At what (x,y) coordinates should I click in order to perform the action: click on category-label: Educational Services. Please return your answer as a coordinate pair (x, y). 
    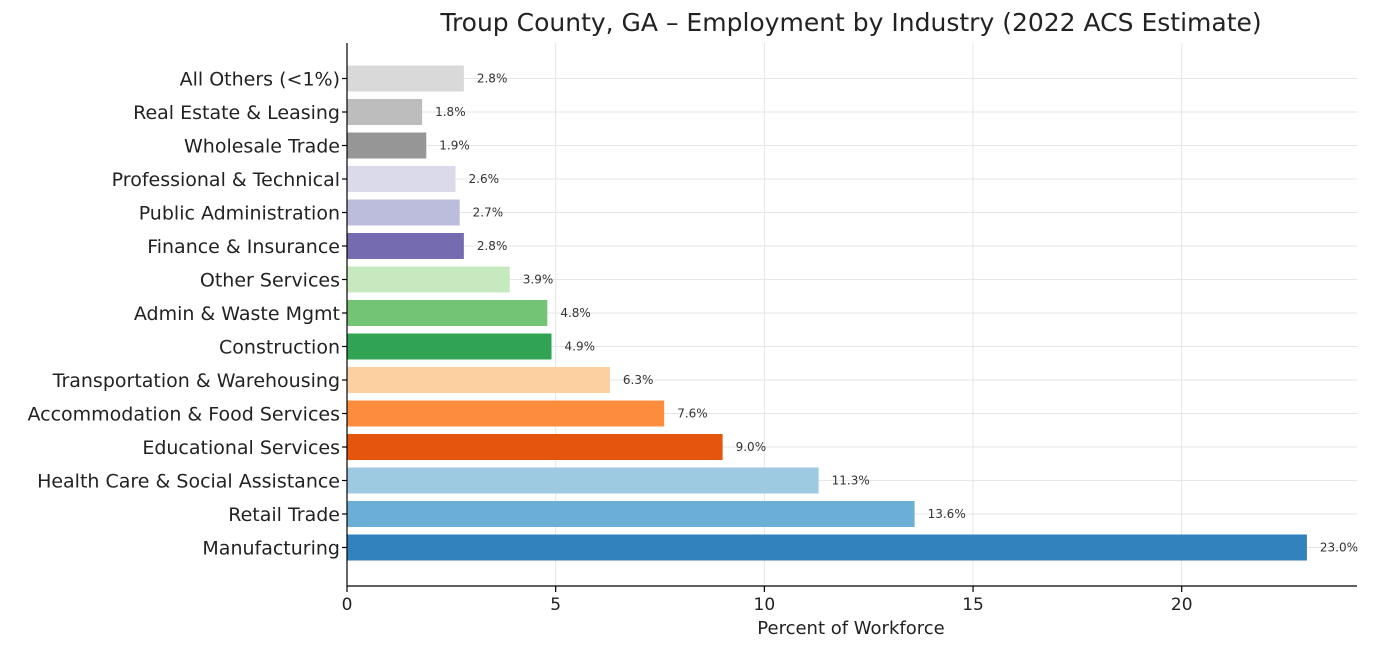
    Looking at the image, I should click on (241, 448).